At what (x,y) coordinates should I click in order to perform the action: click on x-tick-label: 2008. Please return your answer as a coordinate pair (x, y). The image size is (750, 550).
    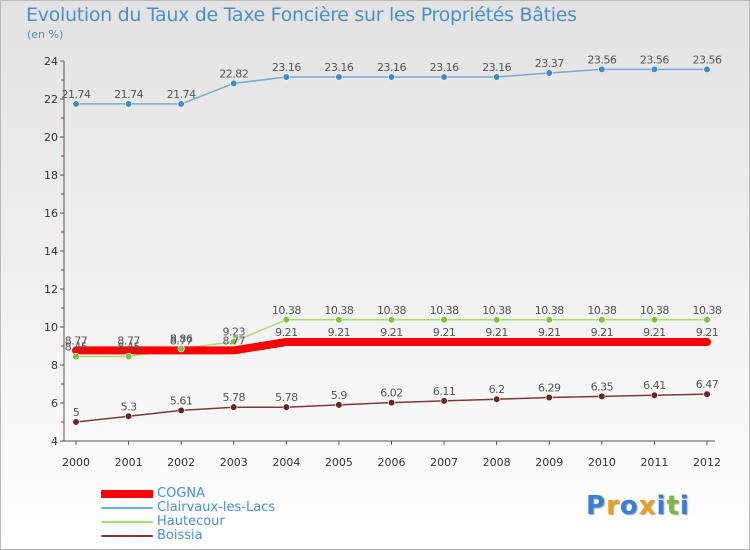
    Looking at the image, I should click on (497, 462).